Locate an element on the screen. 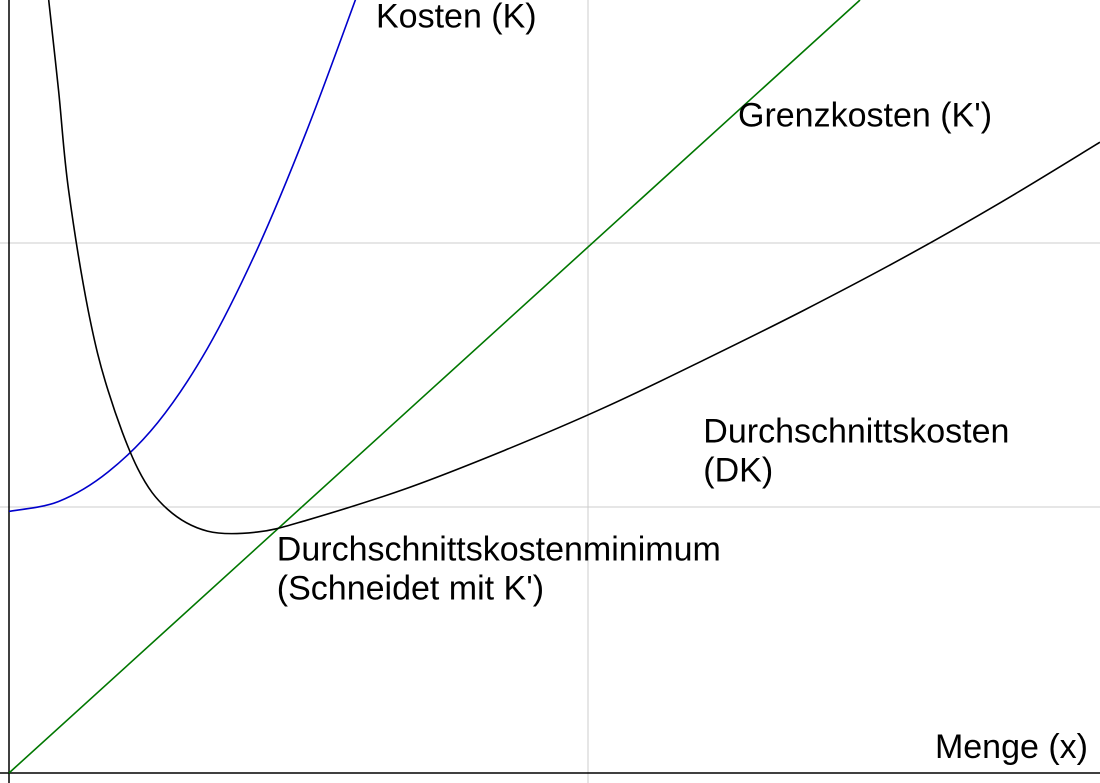  annotation-line: (DK) is located at coordinates (738, 470).